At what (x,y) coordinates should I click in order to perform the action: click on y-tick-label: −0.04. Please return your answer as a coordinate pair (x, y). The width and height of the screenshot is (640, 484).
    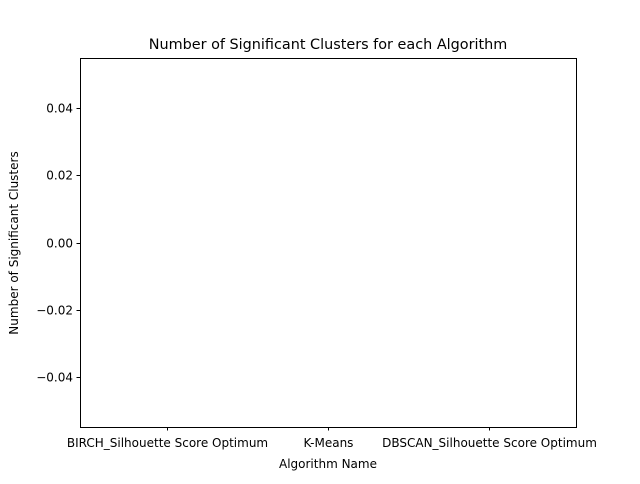
    Looking at the image, I should click on (54, 378).